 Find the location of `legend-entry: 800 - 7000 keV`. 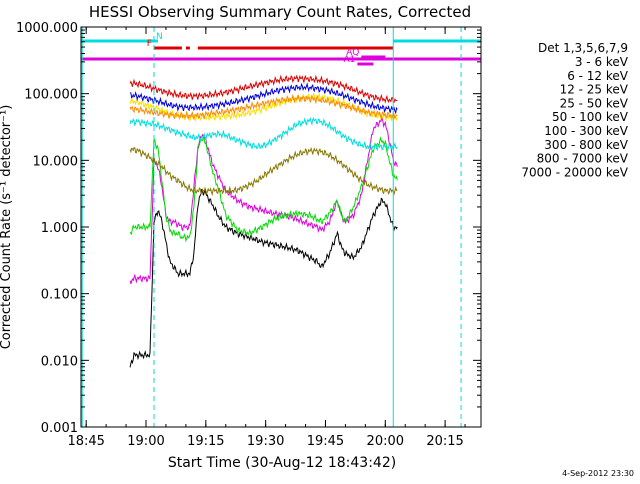

legend-entry: 800 - 7000 keV is located at coordinates (583, 159).